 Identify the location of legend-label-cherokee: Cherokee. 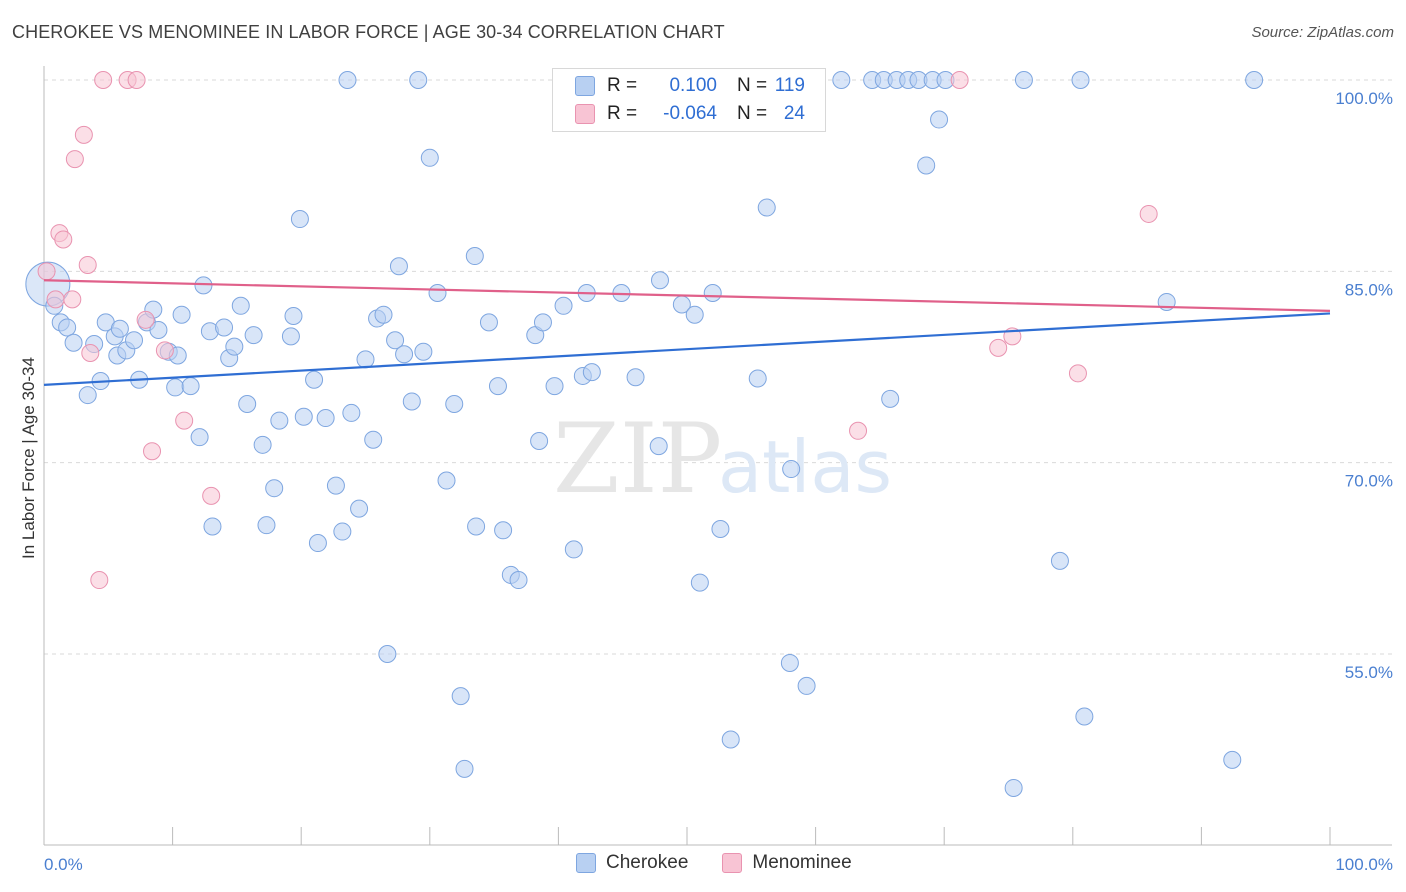
(647, 862).